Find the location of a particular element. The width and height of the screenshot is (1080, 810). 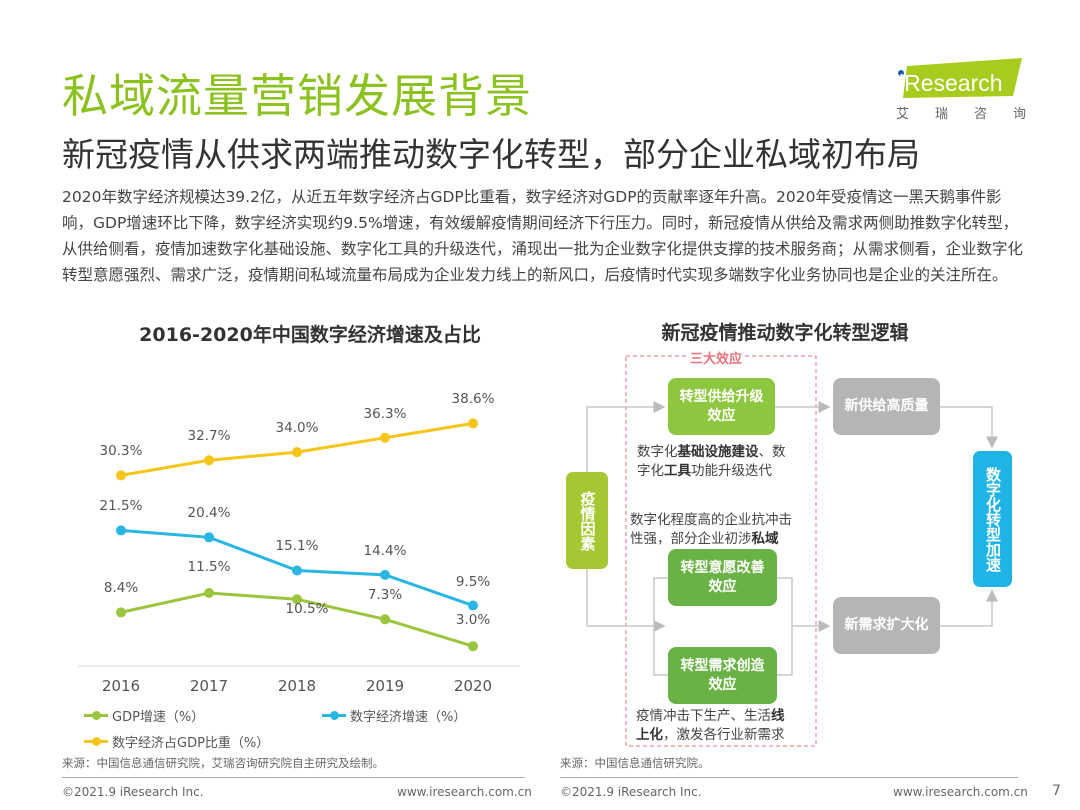

iresearch-logo: iResearch is located at coordinates (960, 78).